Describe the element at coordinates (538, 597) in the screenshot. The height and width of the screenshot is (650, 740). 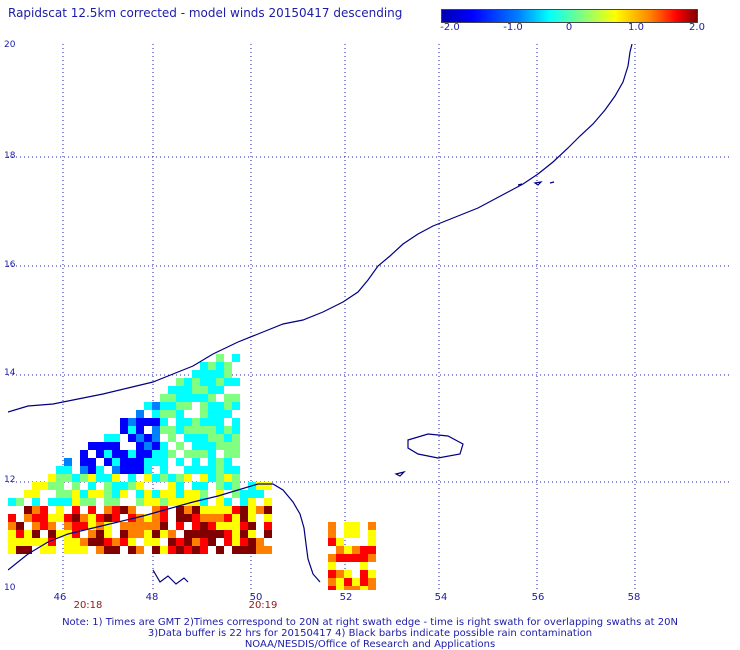
I see `lon-label: 56` at that location.